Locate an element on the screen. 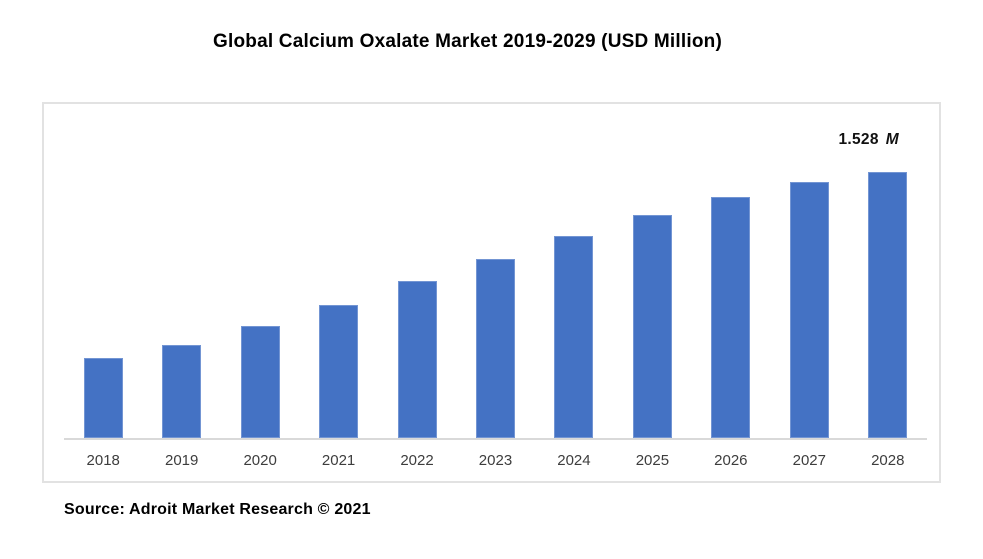  x-tick-label-2019: 2019 is located at coordinates (181, 460).